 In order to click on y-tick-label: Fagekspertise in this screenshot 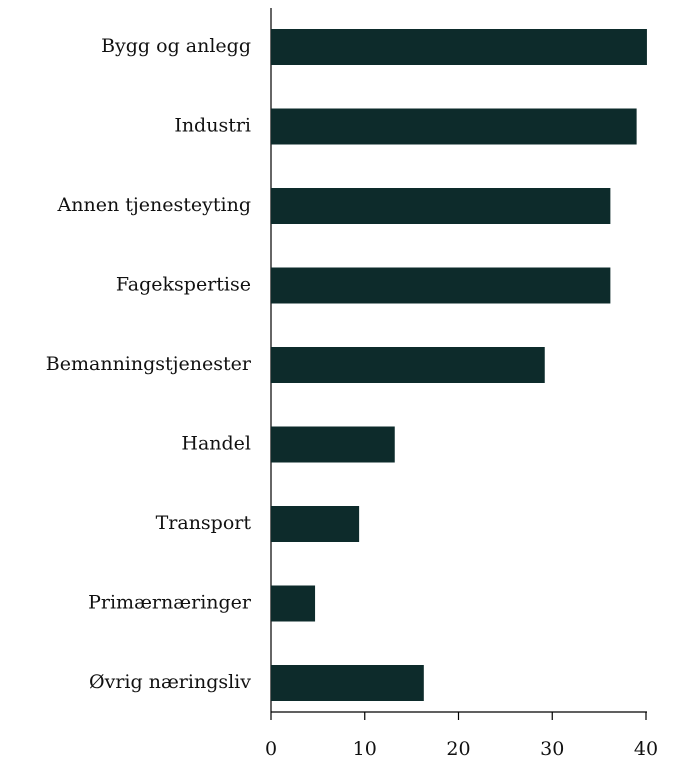, I will do `click(183, 285)`.